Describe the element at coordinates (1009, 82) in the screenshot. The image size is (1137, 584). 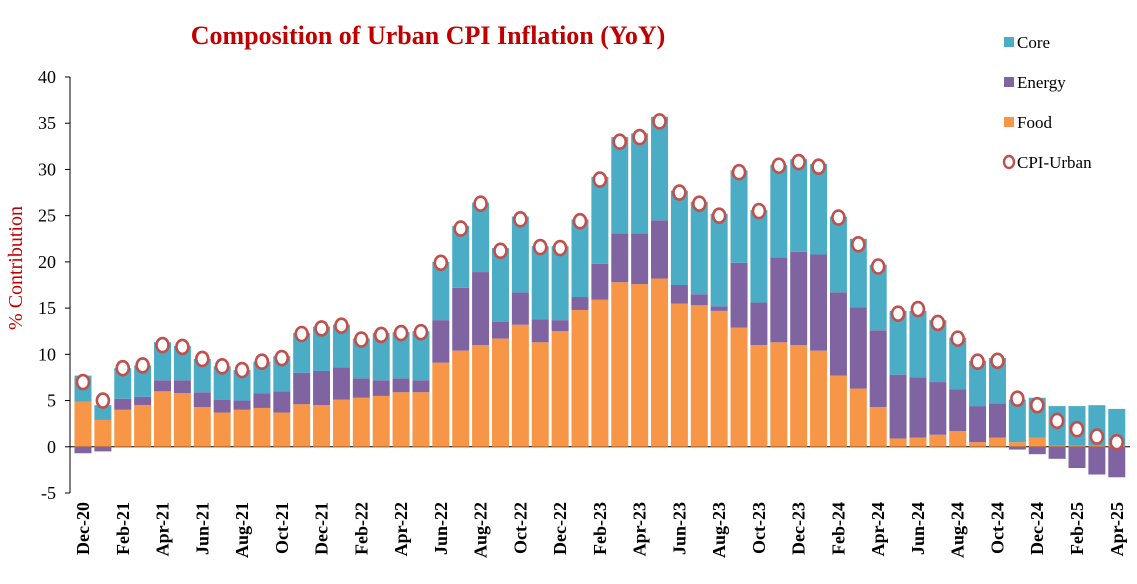
I see `legend-swatch-energy` at that location.